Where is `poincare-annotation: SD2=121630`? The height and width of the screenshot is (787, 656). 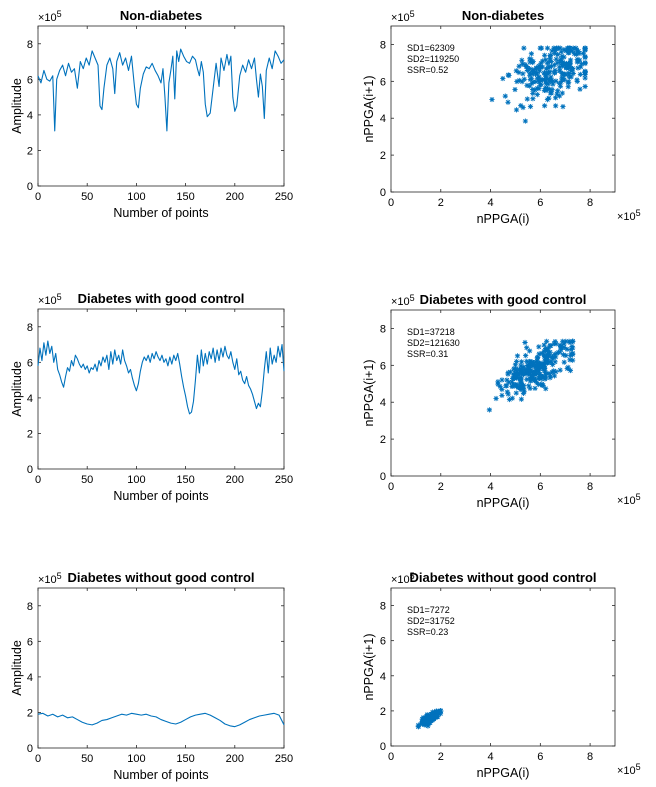 poincare-annotation: SD2=121630 is located at coordinates (433, 343).